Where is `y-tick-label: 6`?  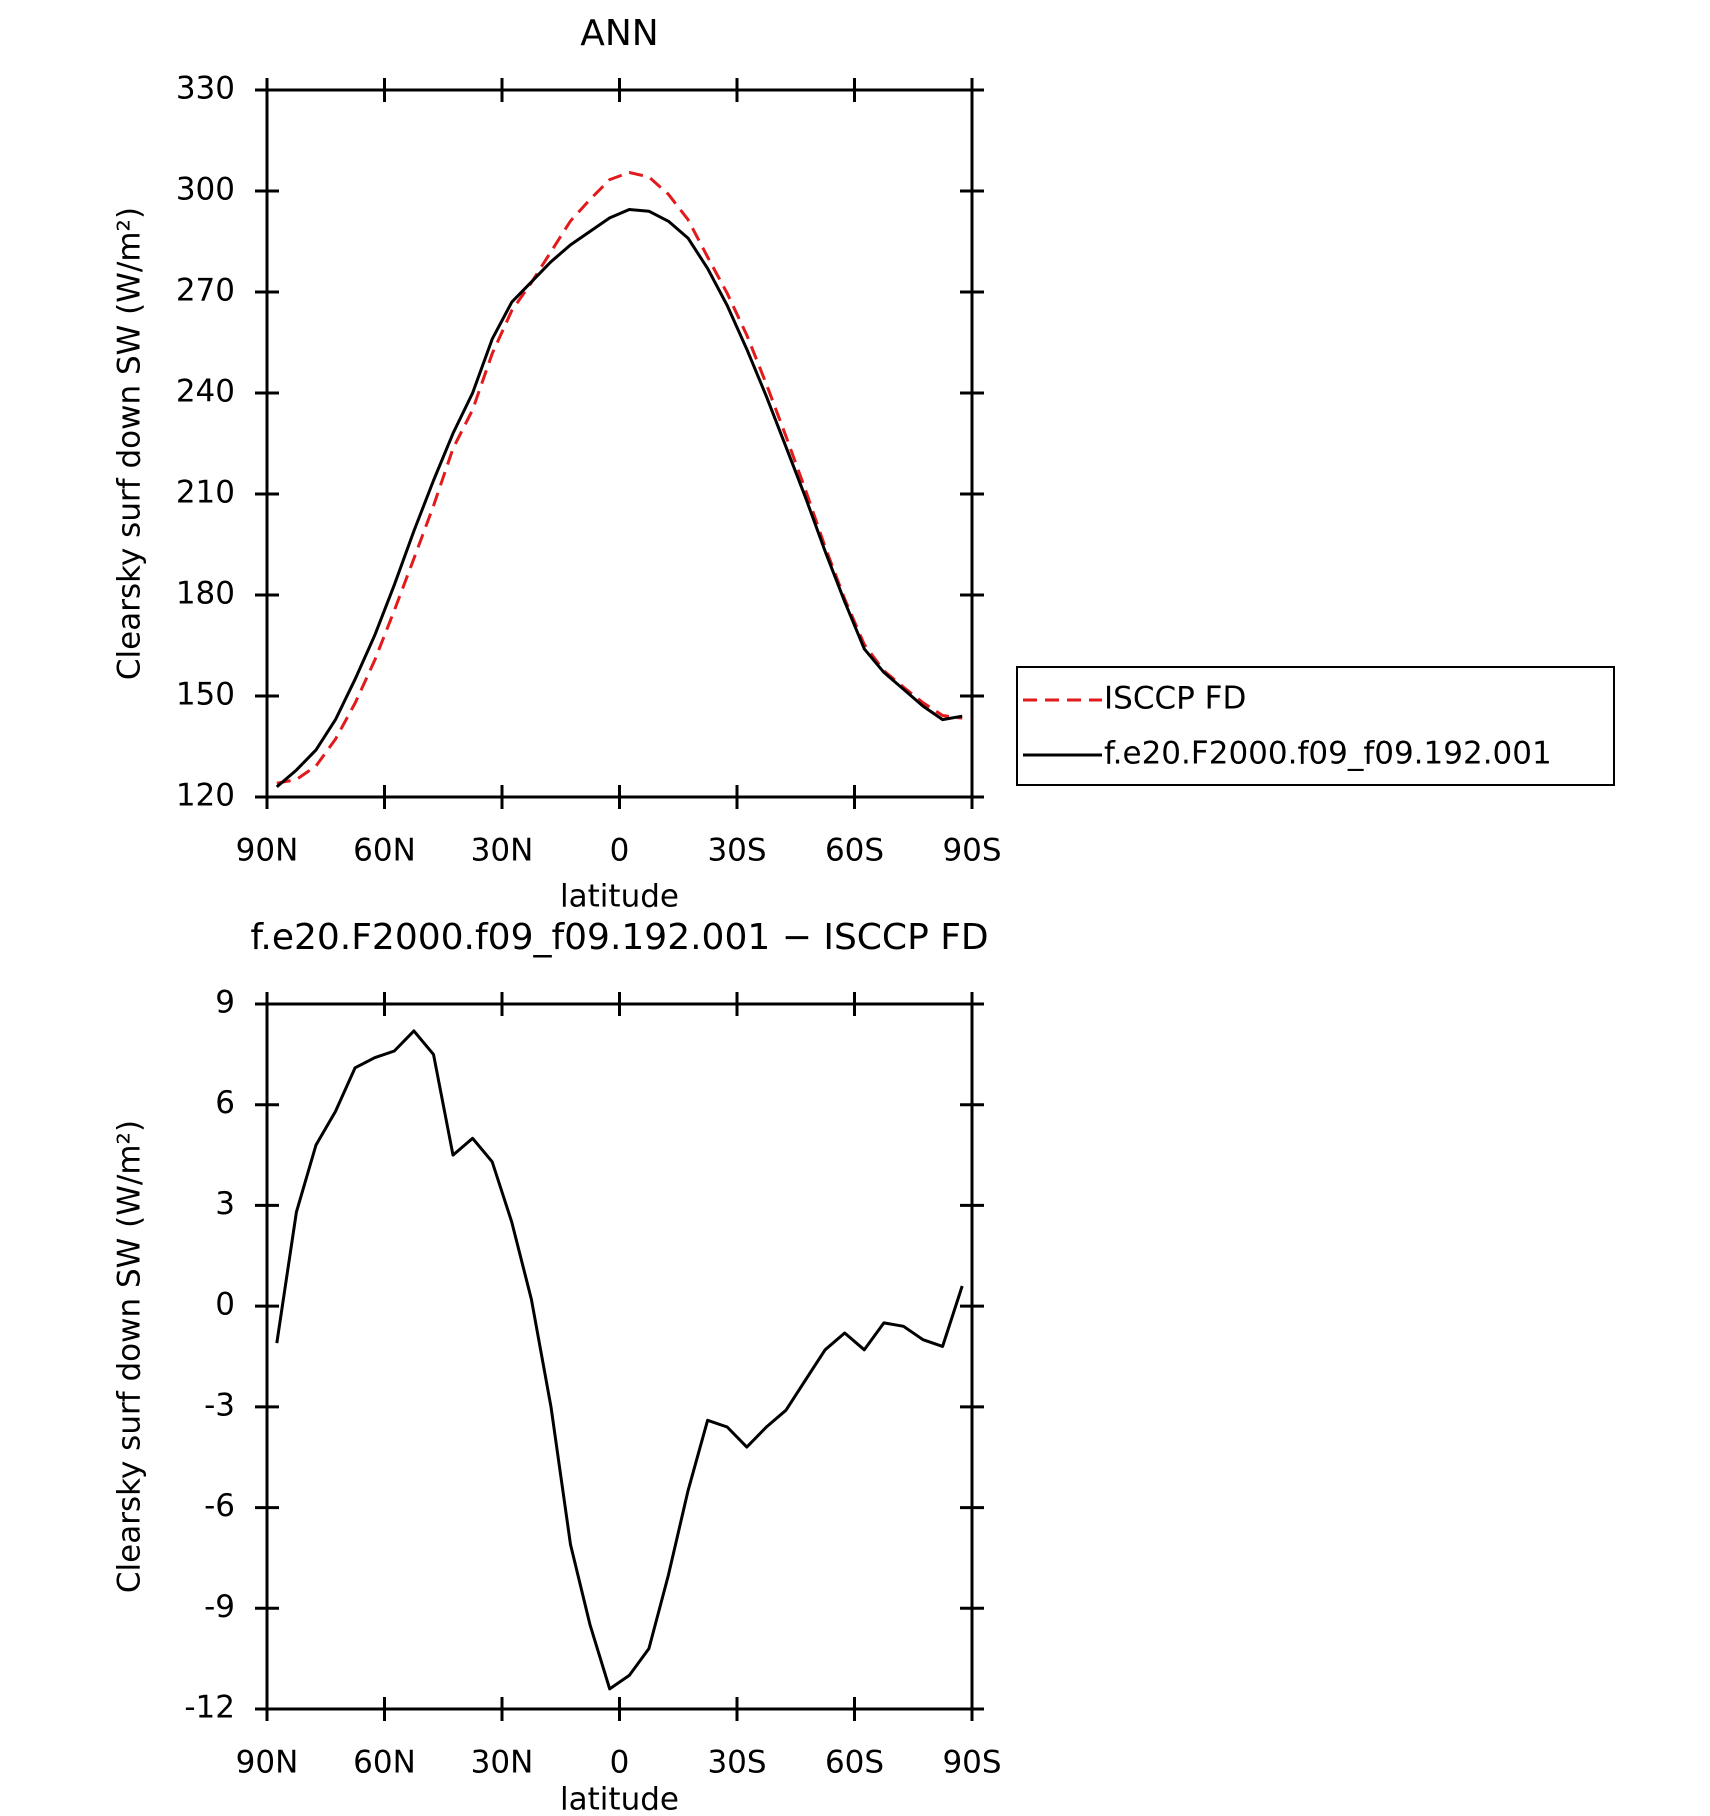 y-tick-label: 6 is located at coordinates (225, 1103).